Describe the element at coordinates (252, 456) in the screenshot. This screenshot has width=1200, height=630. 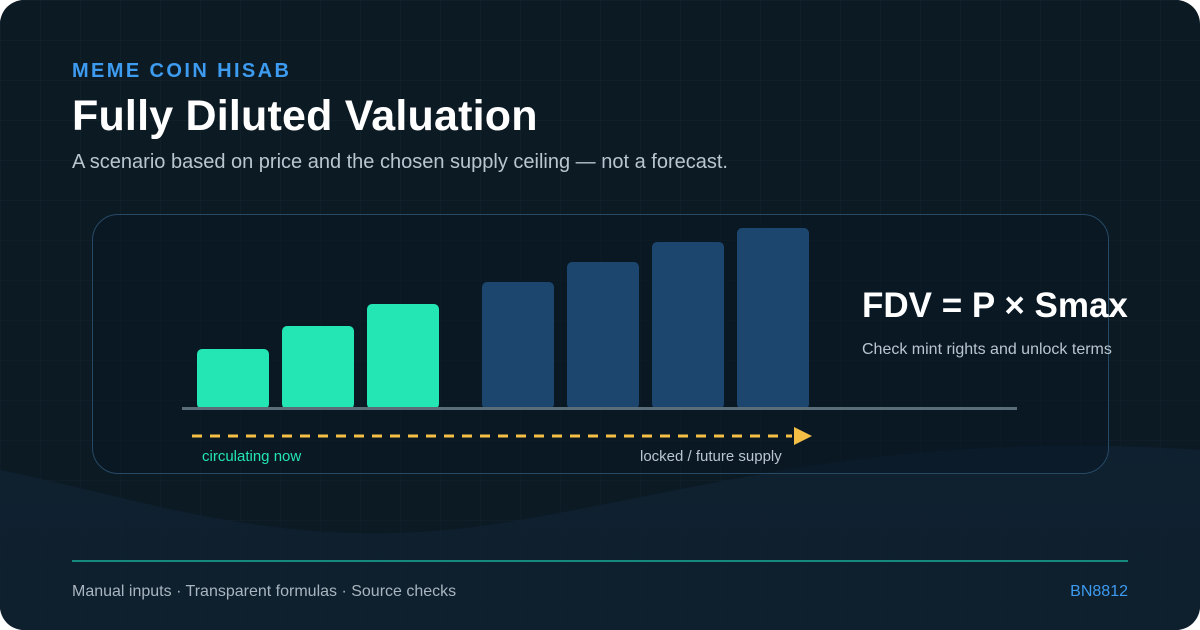
I see `circulating-label: circulating now` at that location.